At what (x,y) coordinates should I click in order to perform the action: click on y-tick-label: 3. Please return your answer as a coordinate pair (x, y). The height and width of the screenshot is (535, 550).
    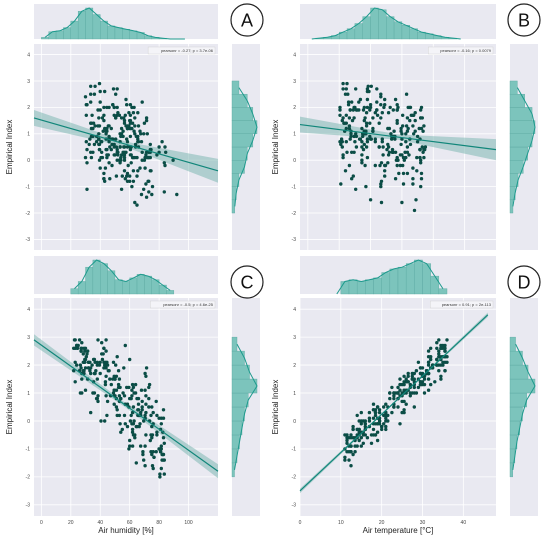
    Looking at the image, I should click on (28, 338).